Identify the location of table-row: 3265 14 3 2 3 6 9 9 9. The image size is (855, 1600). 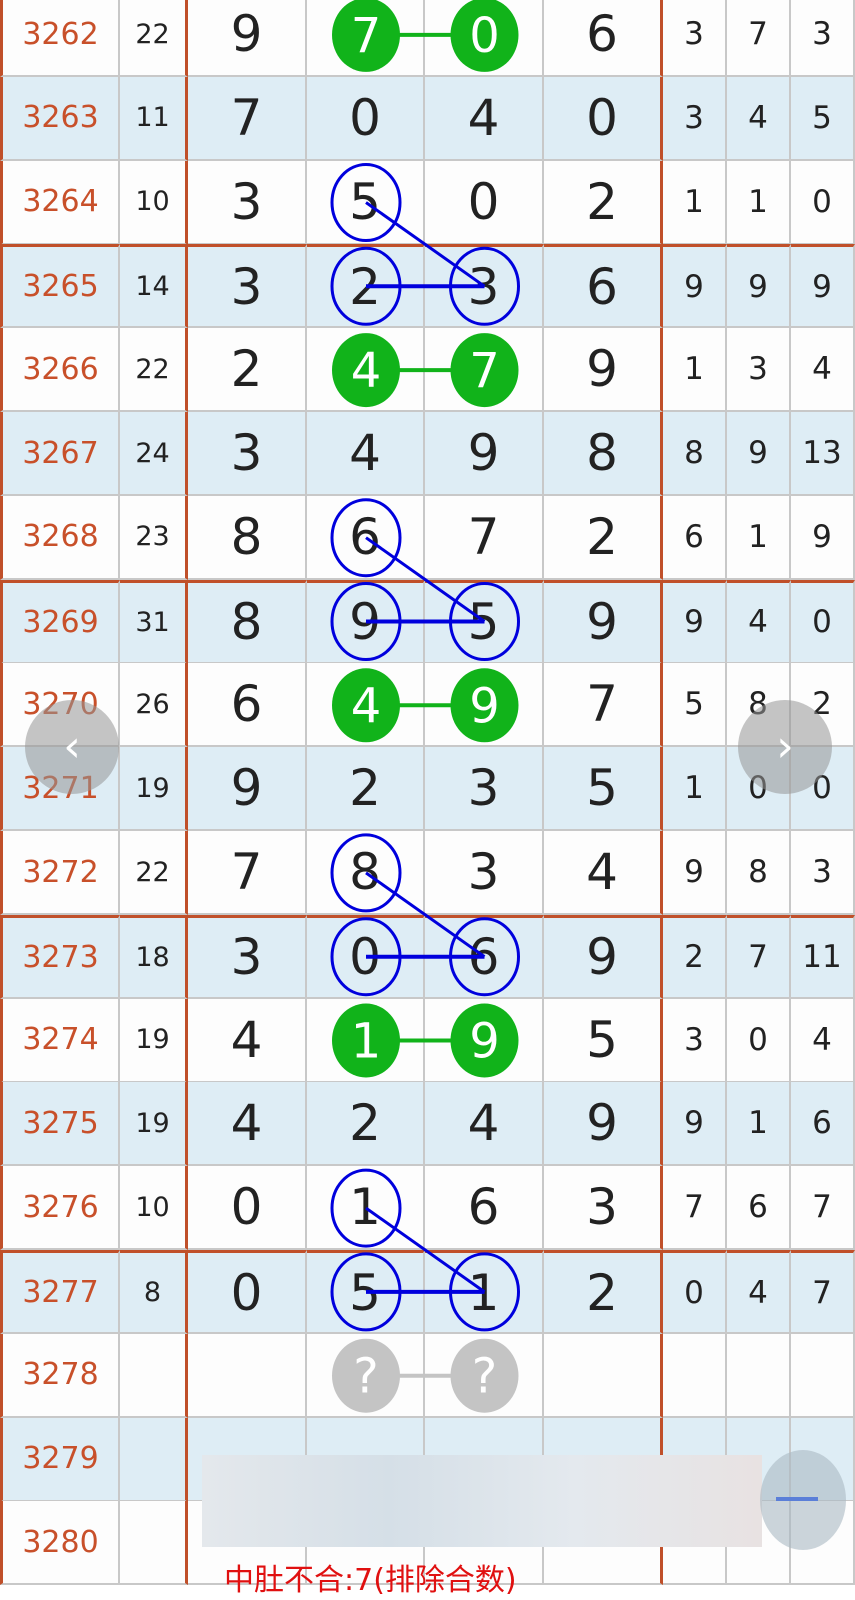
(427, 286).